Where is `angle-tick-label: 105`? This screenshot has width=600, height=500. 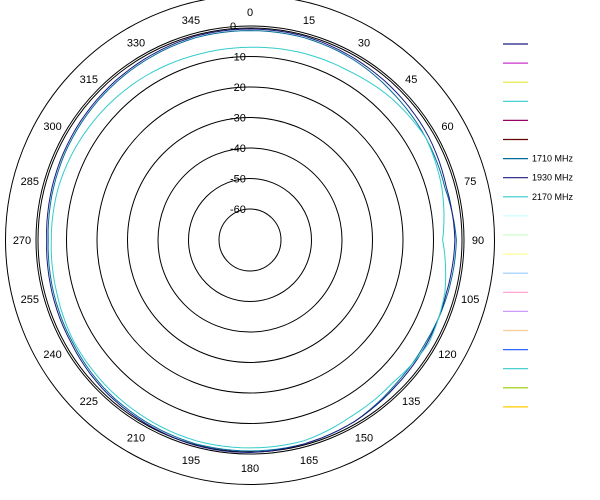 angle-tick-label: 105 is located at coordinates (470, 300).